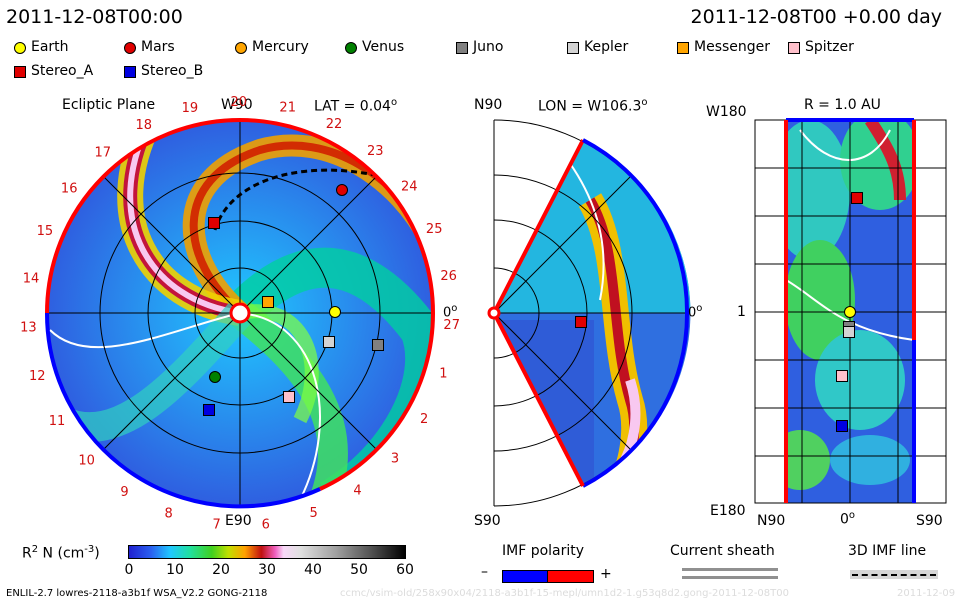  Describe the element at coordinates (378, 345) in the screenshot. I see `juno-marker` at that location.